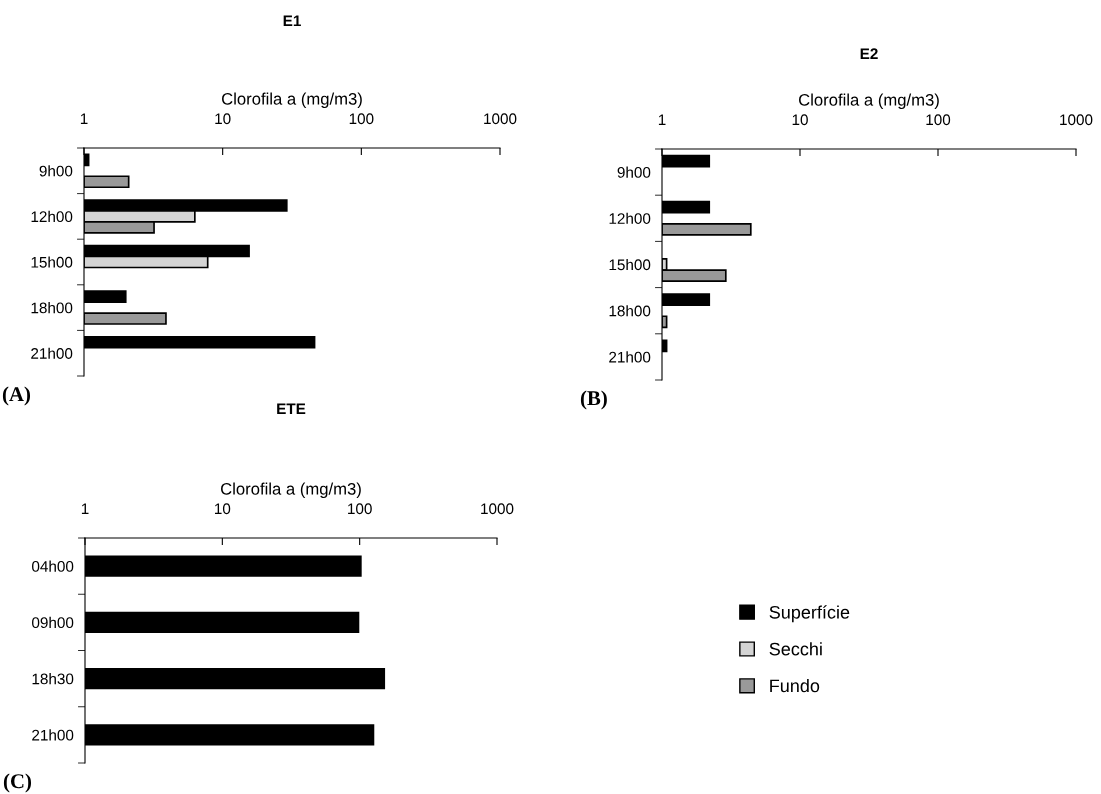 Image resolution: width=1101 pixels, height=794 pixels. Describe the element at coordinates (809, 614) in the screenshot. I see `legend-label: Superfície` at that location.